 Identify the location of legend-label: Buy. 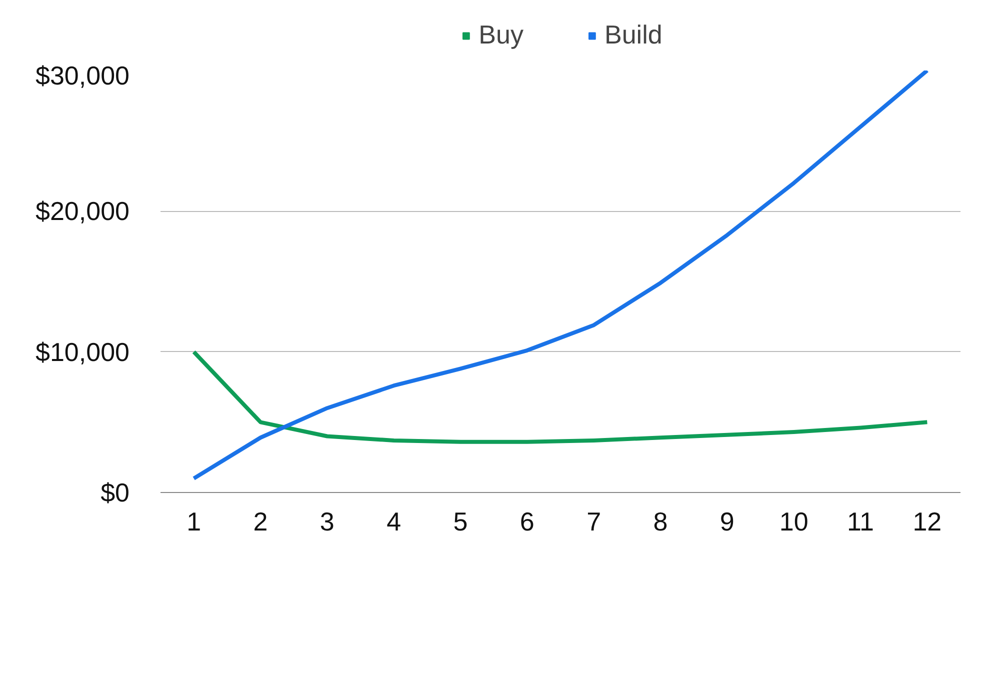
(501, 35).